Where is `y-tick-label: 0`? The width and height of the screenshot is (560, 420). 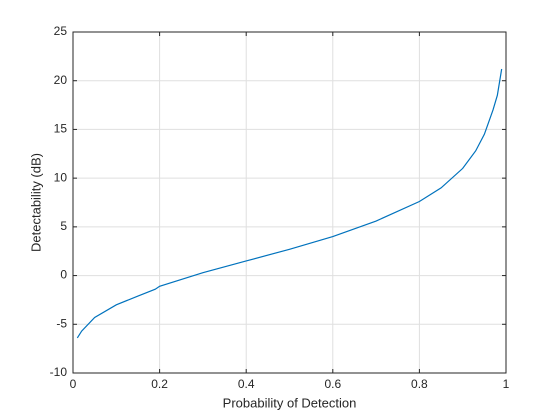
y-tick-label: 0 is located at coordinates (63, 275).